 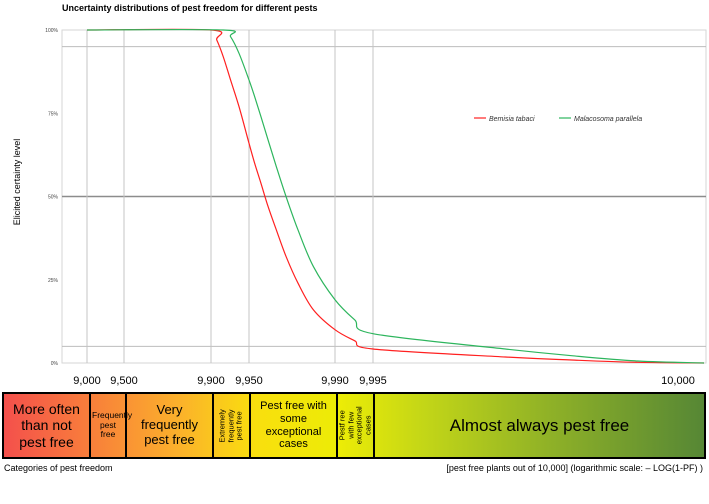 I want to click on category-frequently: Frequently pest free, so click(x=112, y=425).